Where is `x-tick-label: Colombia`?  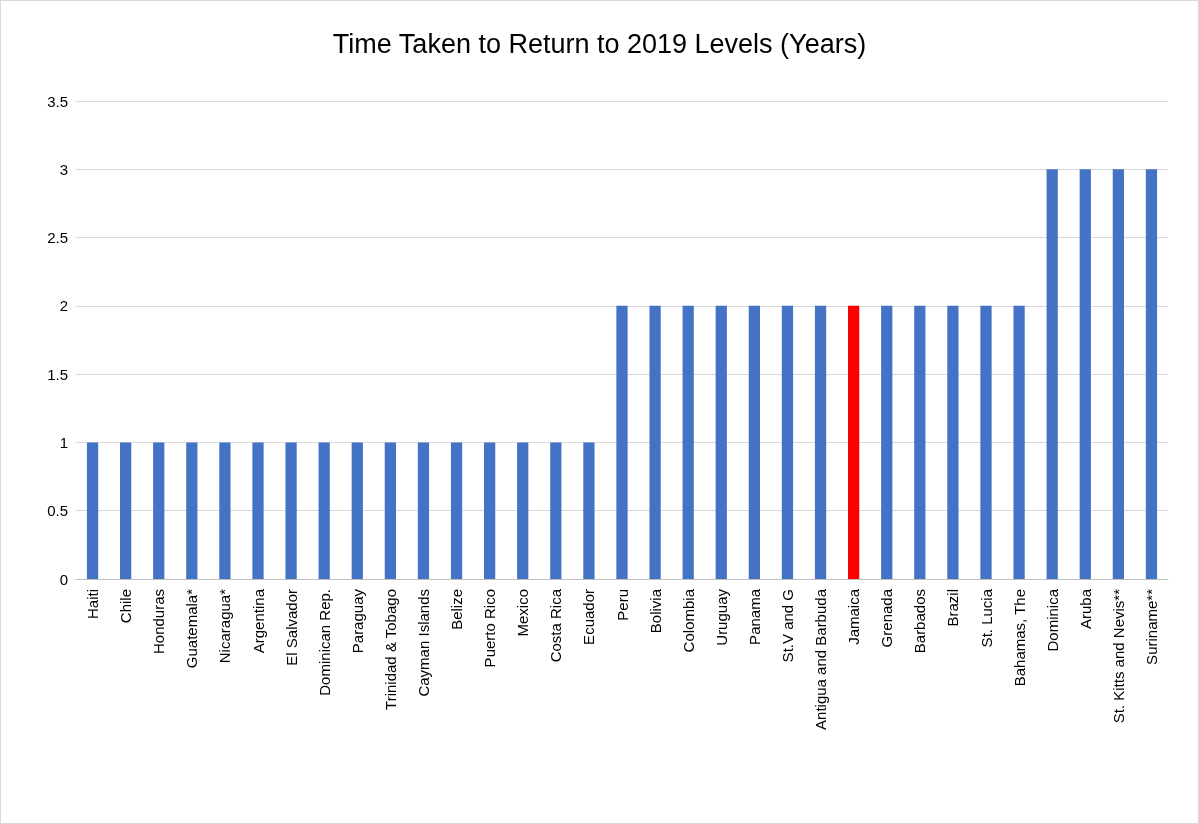
x-tick-label: Colombia is located at coordinates (688, 620).